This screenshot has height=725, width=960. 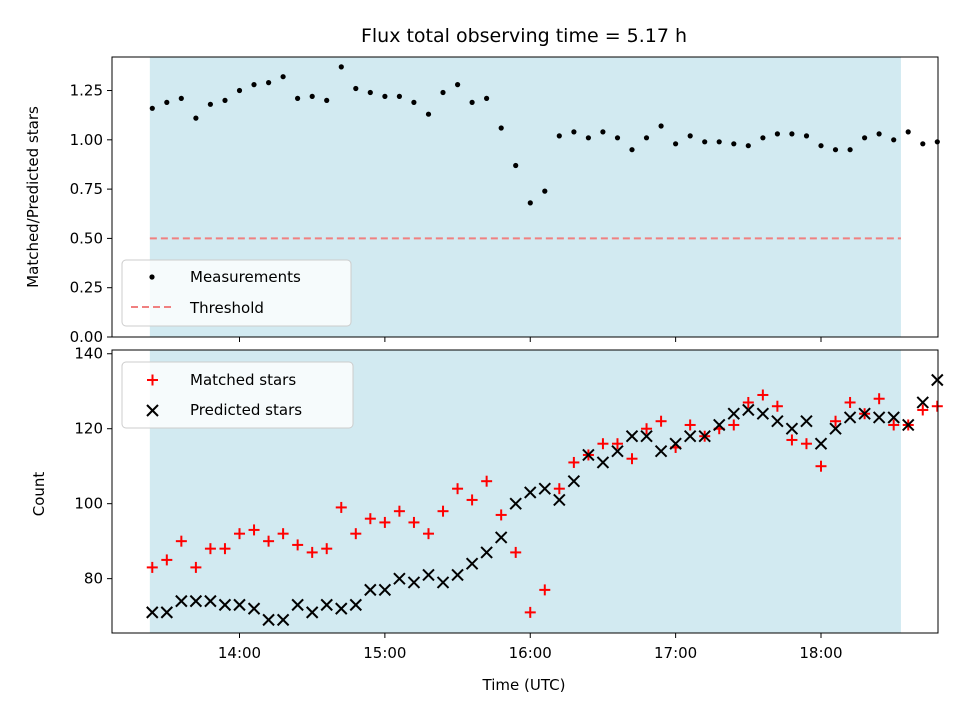 I want to click on chart-title: Flux total observing time = 5.17 h, so click(x=524, y=36).